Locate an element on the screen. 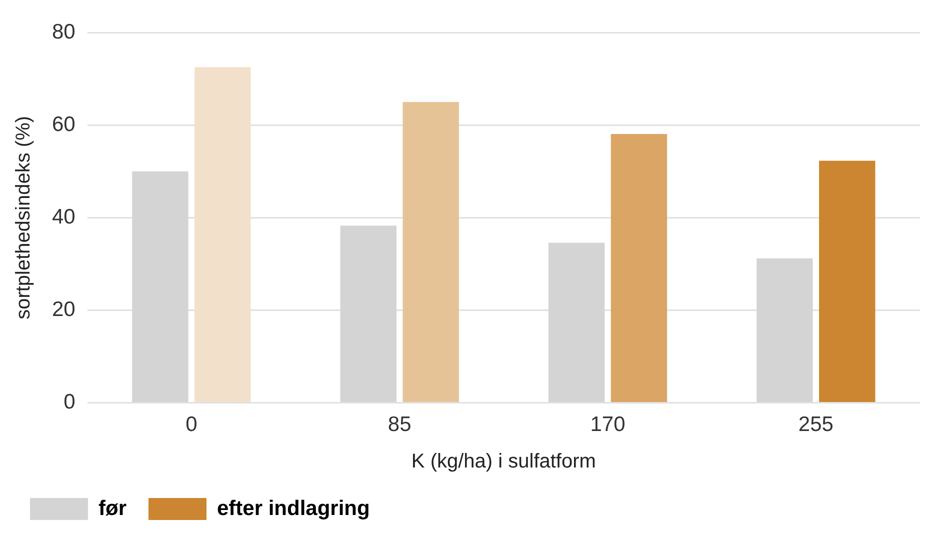 The height and width of the screenshot is (538, 938). y-tick-label: 20 is located at coordinates (64, 310).